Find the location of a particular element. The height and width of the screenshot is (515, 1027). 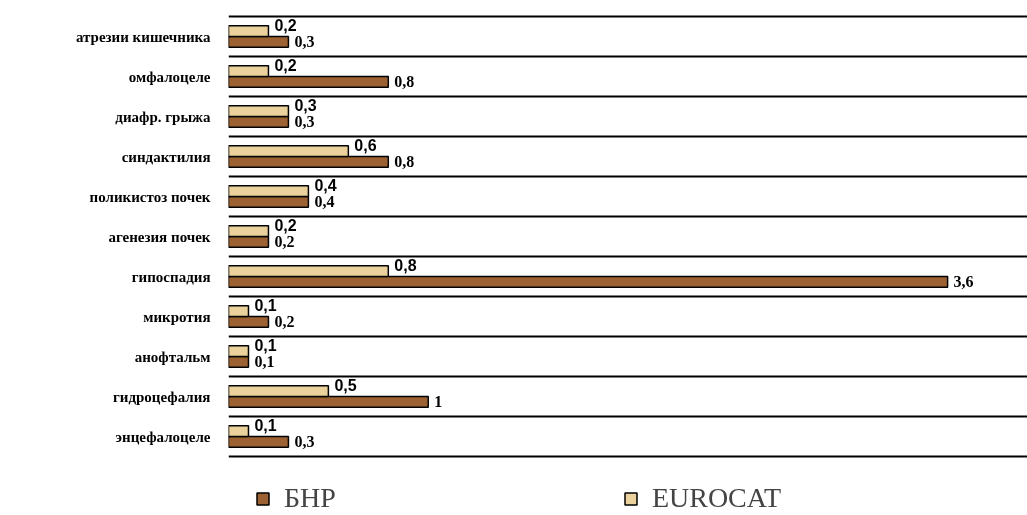

legend-label: БНР is located at coordinates (310, 498).